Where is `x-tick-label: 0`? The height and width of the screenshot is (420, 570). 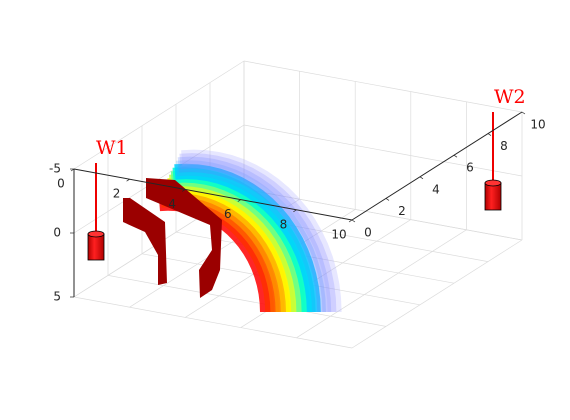
x-tick-label: 0 is located at coordinates (61, 184).